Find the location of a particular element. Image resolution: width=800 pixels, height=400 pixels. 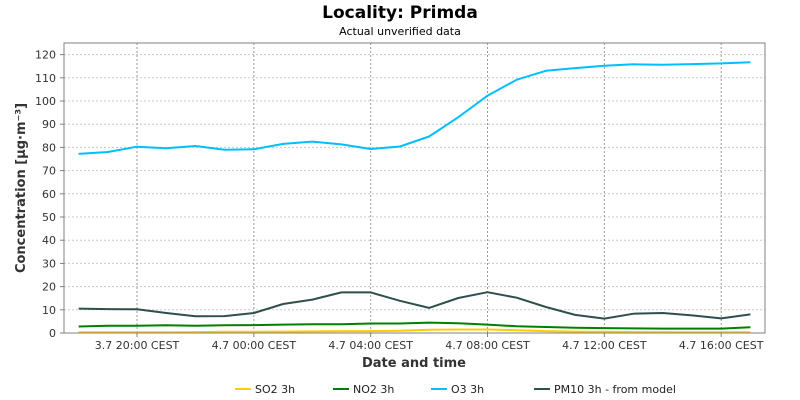

legend-label-3: PM10 3h - from model is located at coordinates (615, 389).